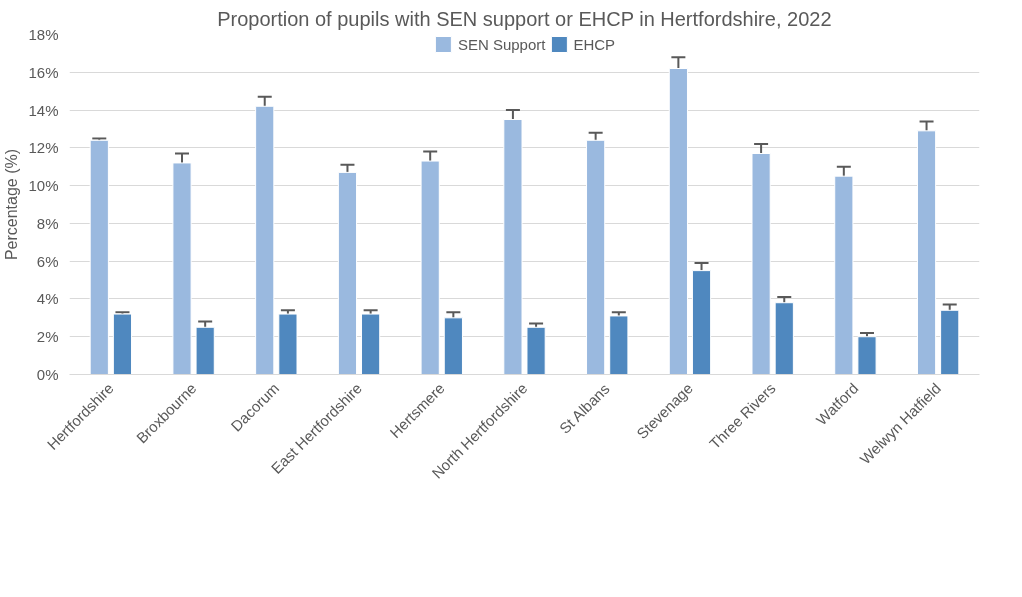 This screenshot has height=597, width=1022. Describe the element at coordinates (43, 34) in the screenshot. I see `y-tick-label: 18%` at that location.